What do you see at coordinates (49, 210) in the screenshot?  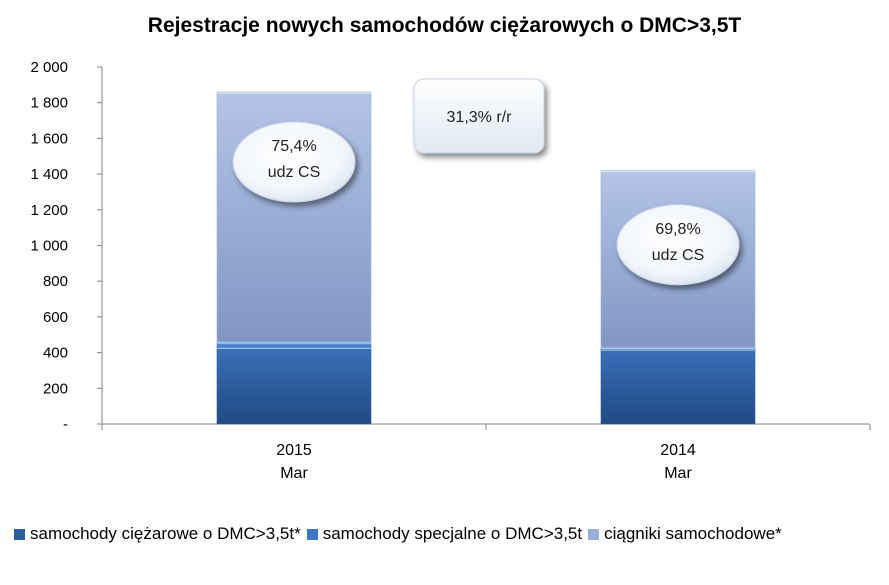 I see `y-tick-label: 1 200` at bounding box center [49, 210].